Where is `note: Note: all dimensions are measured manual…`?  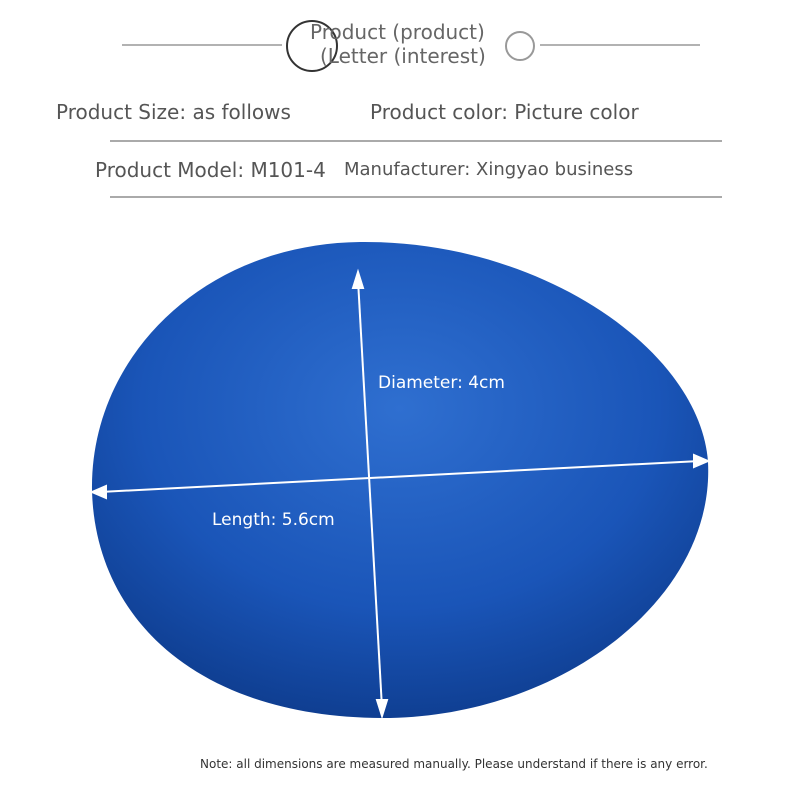
note: Note: all dimensions are measured manual… is located at coordinates (454, 764).